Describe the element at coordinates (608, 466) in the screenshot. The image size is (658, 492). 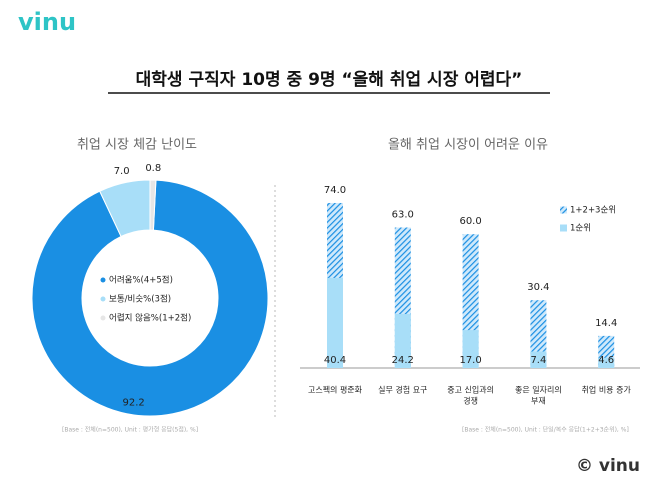
I see `copyright: © vinu` at that location.